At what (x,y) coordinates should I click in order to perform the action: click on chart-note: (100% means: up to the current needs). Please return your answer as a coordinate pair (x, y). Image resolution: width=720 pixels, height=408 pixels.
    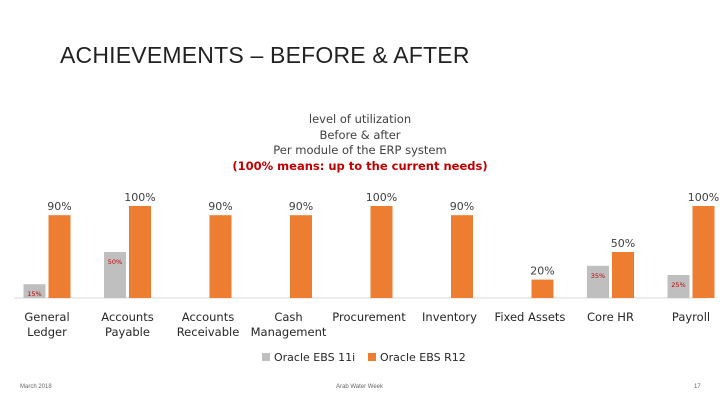
    Looking at the image, I should click on (360, 165).